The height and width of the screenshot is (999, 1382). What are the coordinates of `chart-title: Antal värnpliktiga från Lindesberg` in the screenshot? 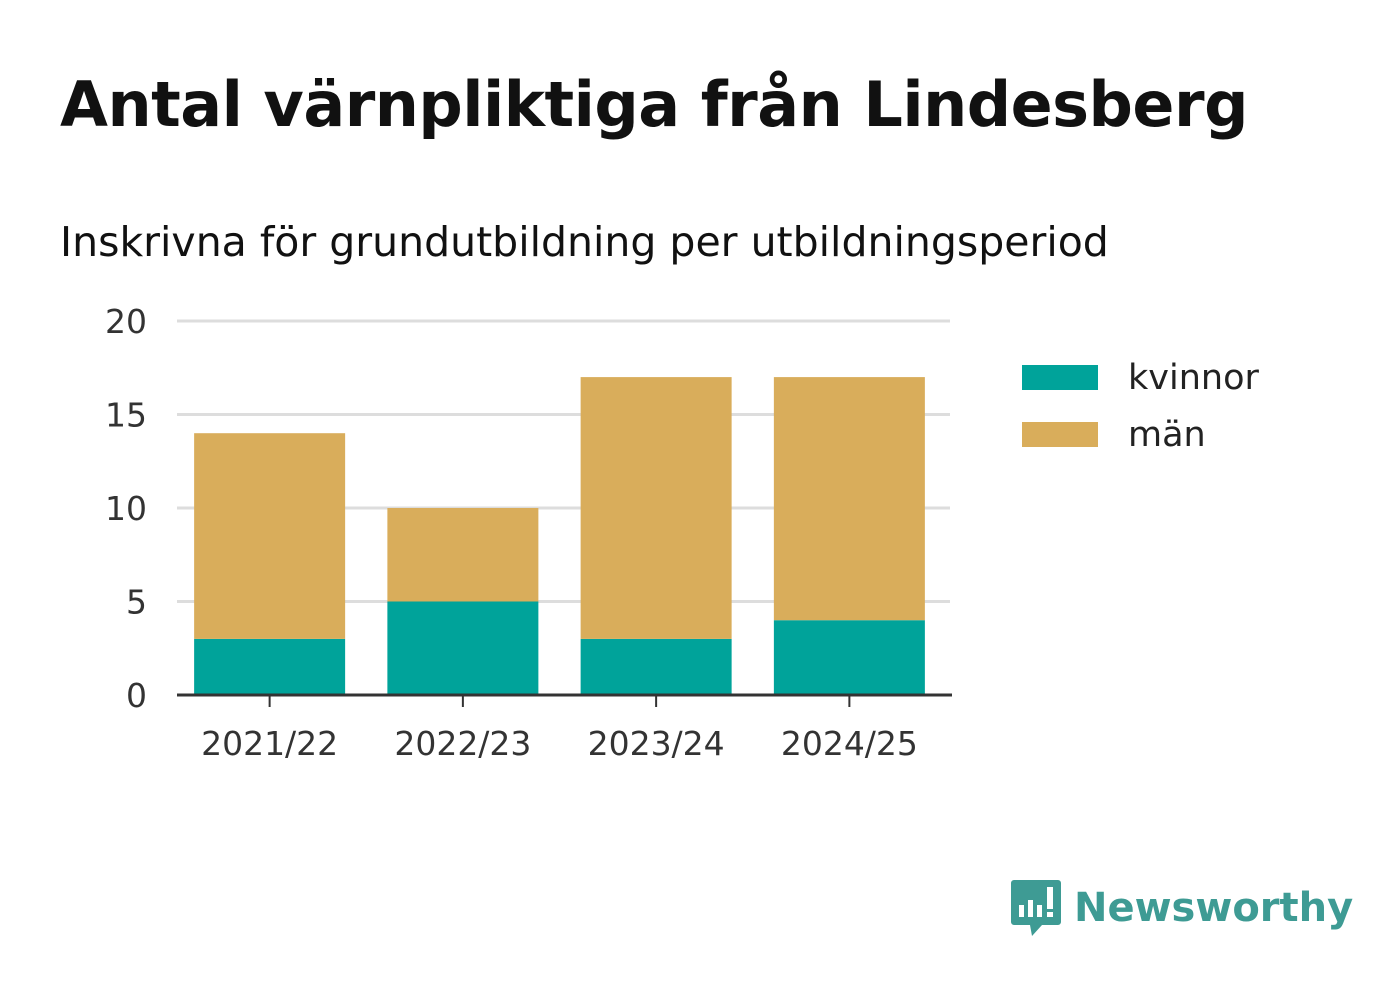 It's located at (654, 104).